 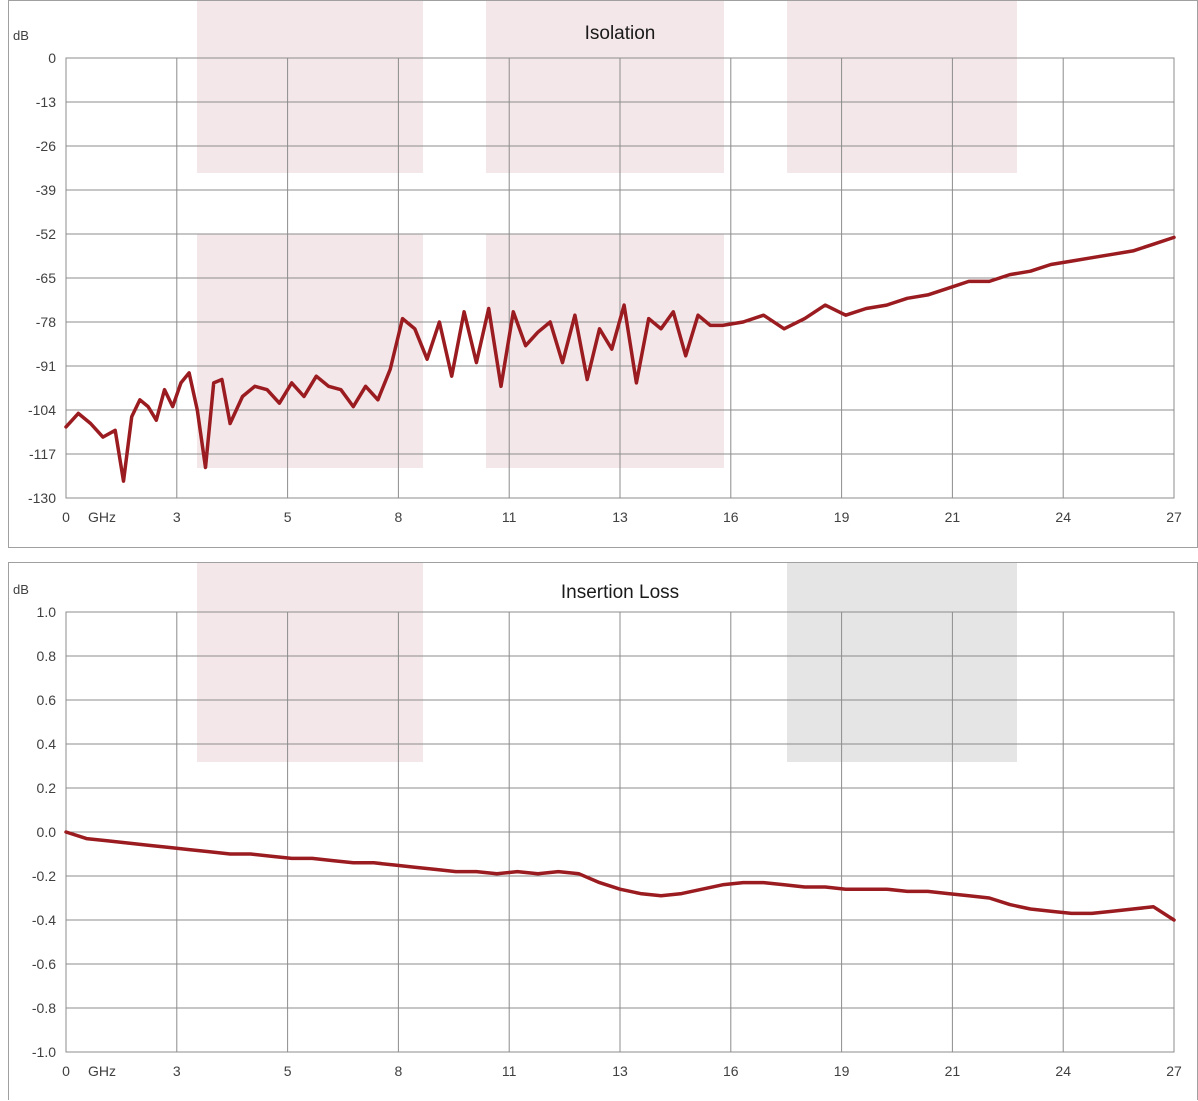 What do you see at coordinates (620, 592) in the screenshot?
I see `chart-title: Insertion Loss` at bounding box center [620, 592].